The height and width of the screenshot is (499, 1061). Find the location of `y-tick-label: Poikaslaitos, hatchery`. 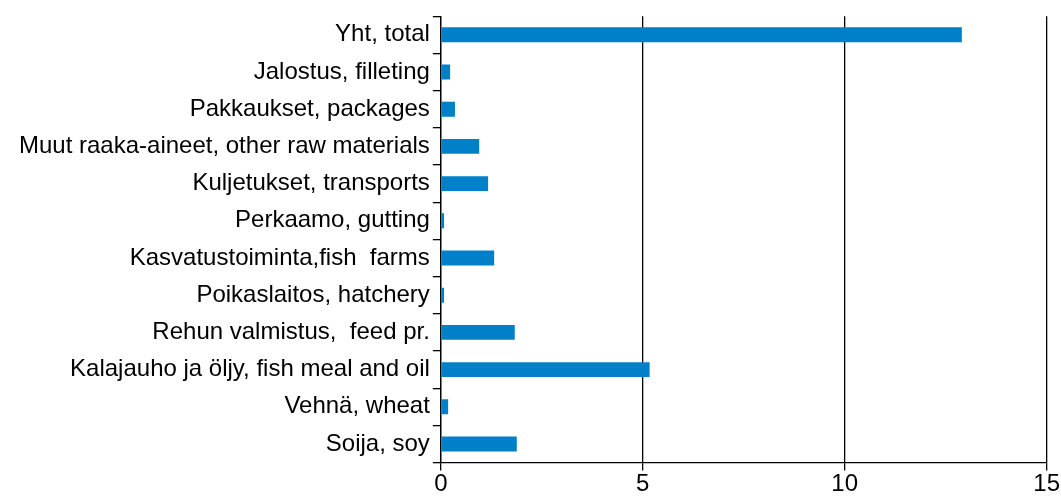

y-tick-label: Poikaslaitos, hatchery is located at coordinates (313, 293).